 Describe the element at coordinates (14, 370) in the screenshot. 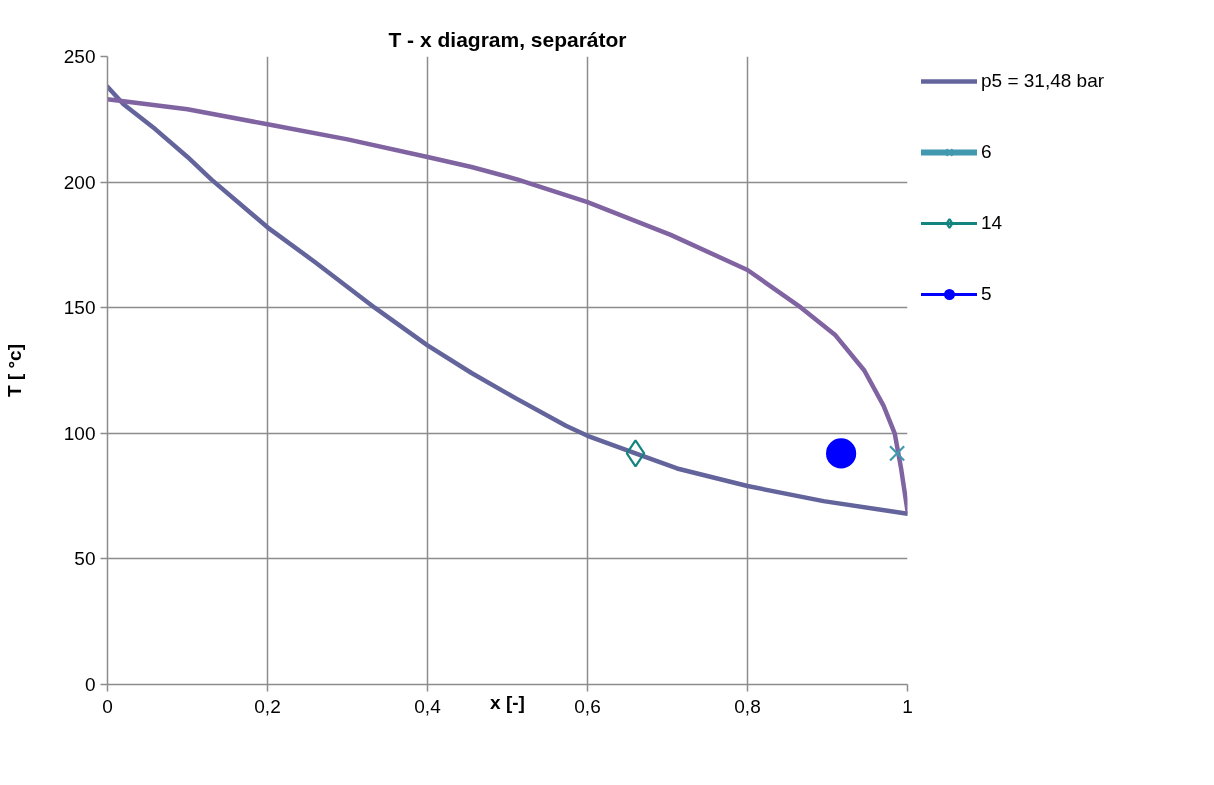

I see `y-axis-title: T [ °c]` at that location.